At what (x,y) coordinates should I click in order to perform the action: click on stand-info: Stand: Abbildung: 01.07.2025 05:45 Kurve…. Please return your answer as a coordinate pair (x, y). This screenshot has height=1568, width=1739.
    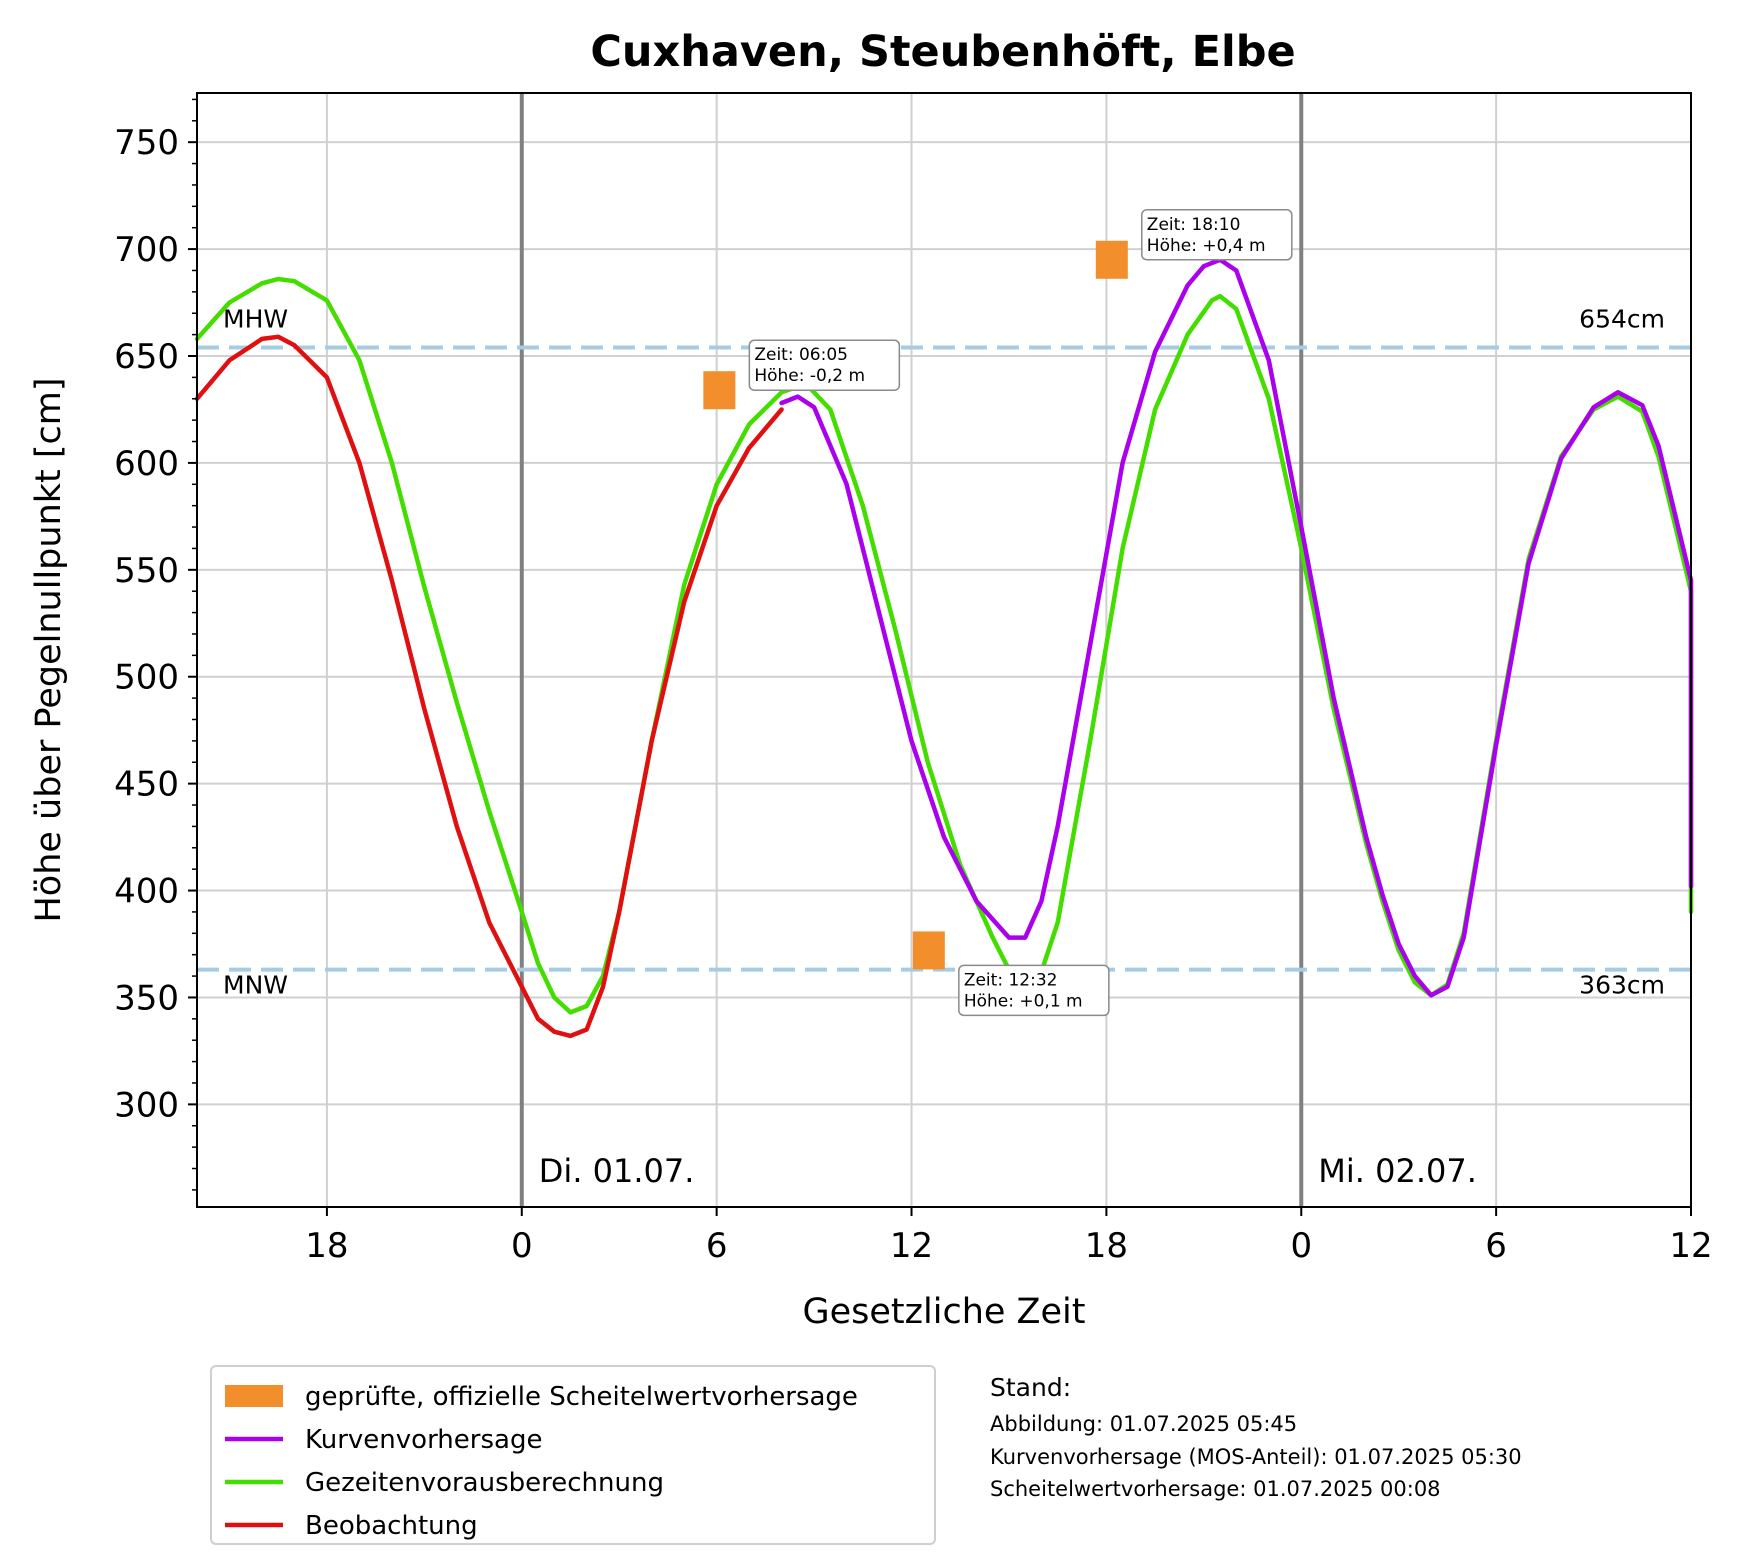
    Looking at the image, I should click on (1256, 1437).